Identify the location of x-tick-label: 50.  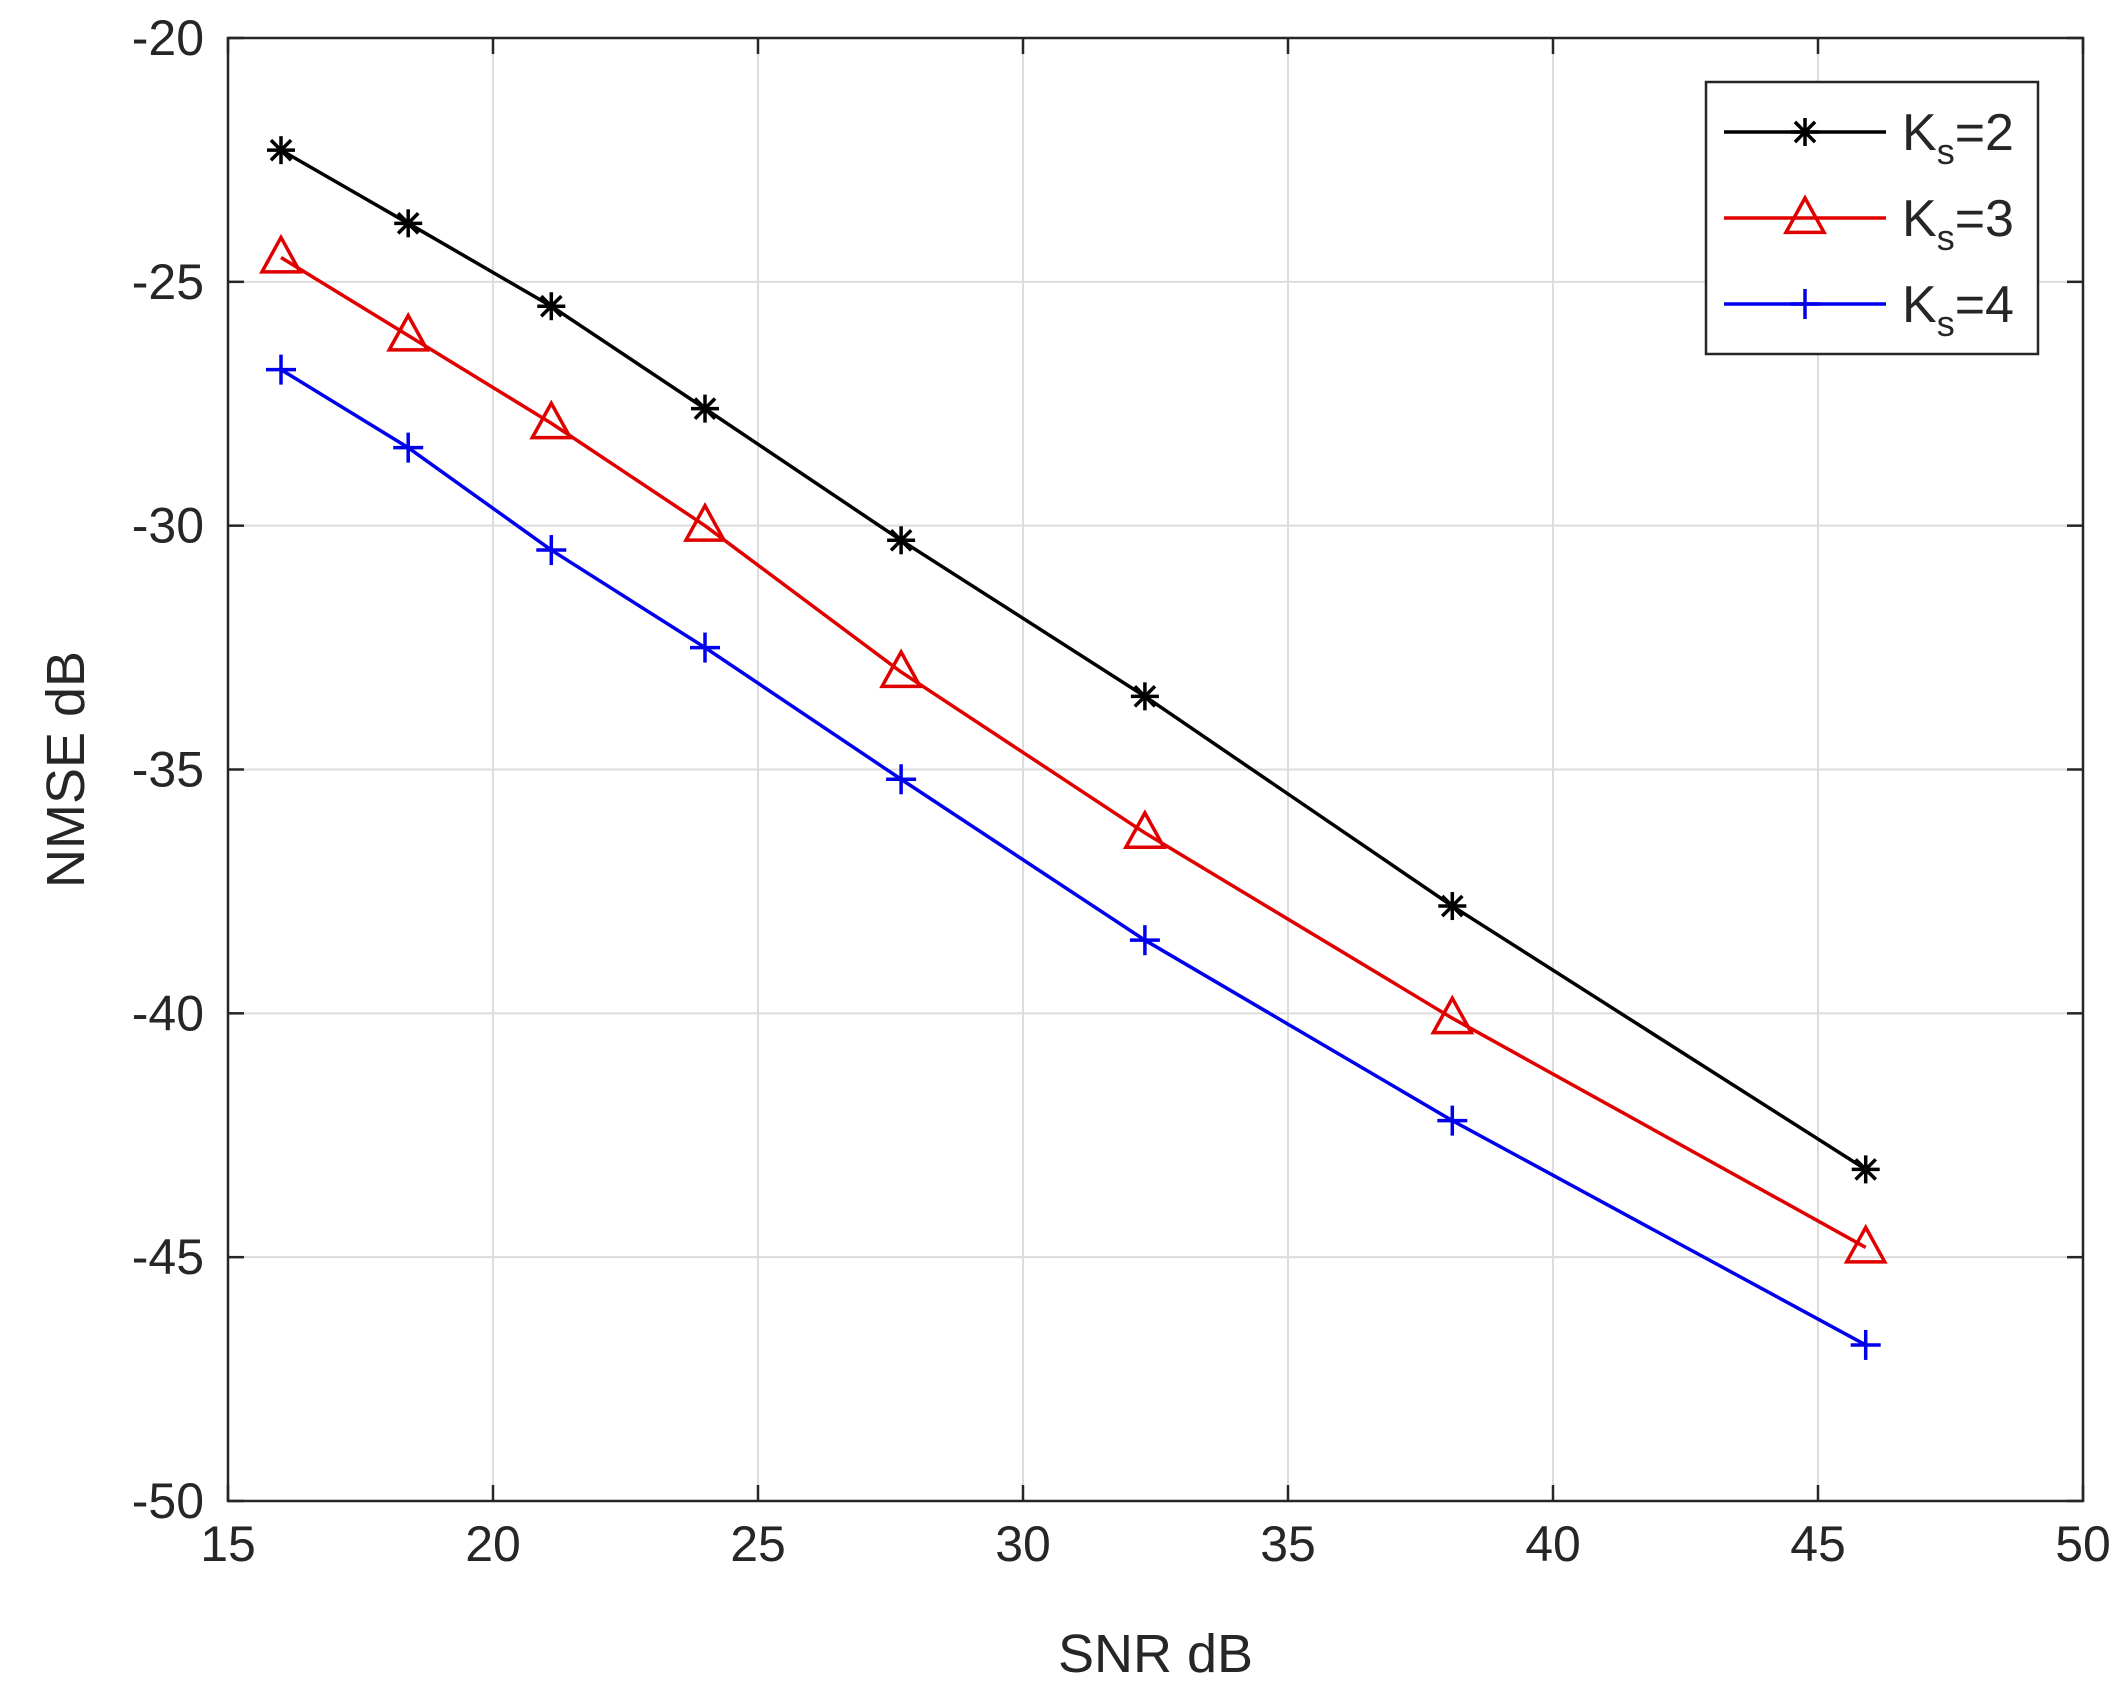
(2083, 1544).